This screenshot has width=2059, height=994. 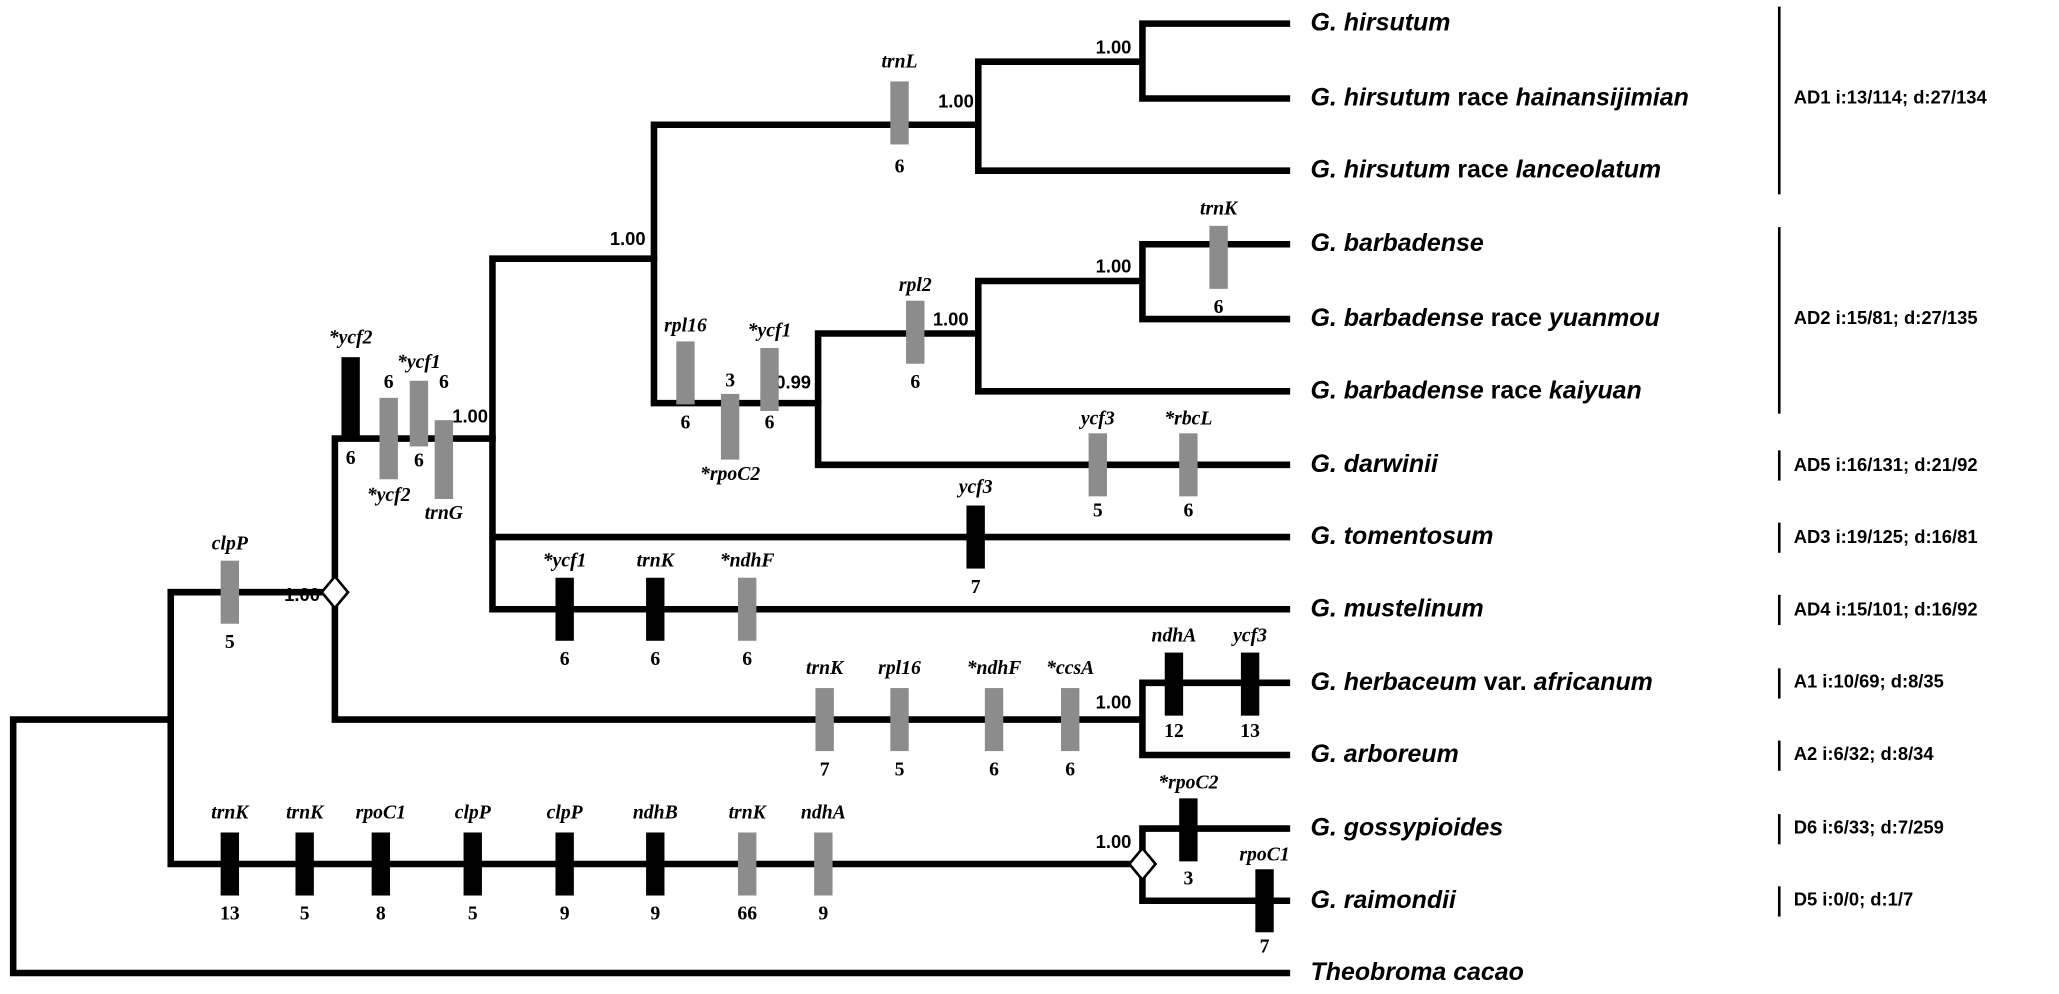 I want to click on group-label: A2 i:6/32; d:8/34, so click(x=1864, y=753).